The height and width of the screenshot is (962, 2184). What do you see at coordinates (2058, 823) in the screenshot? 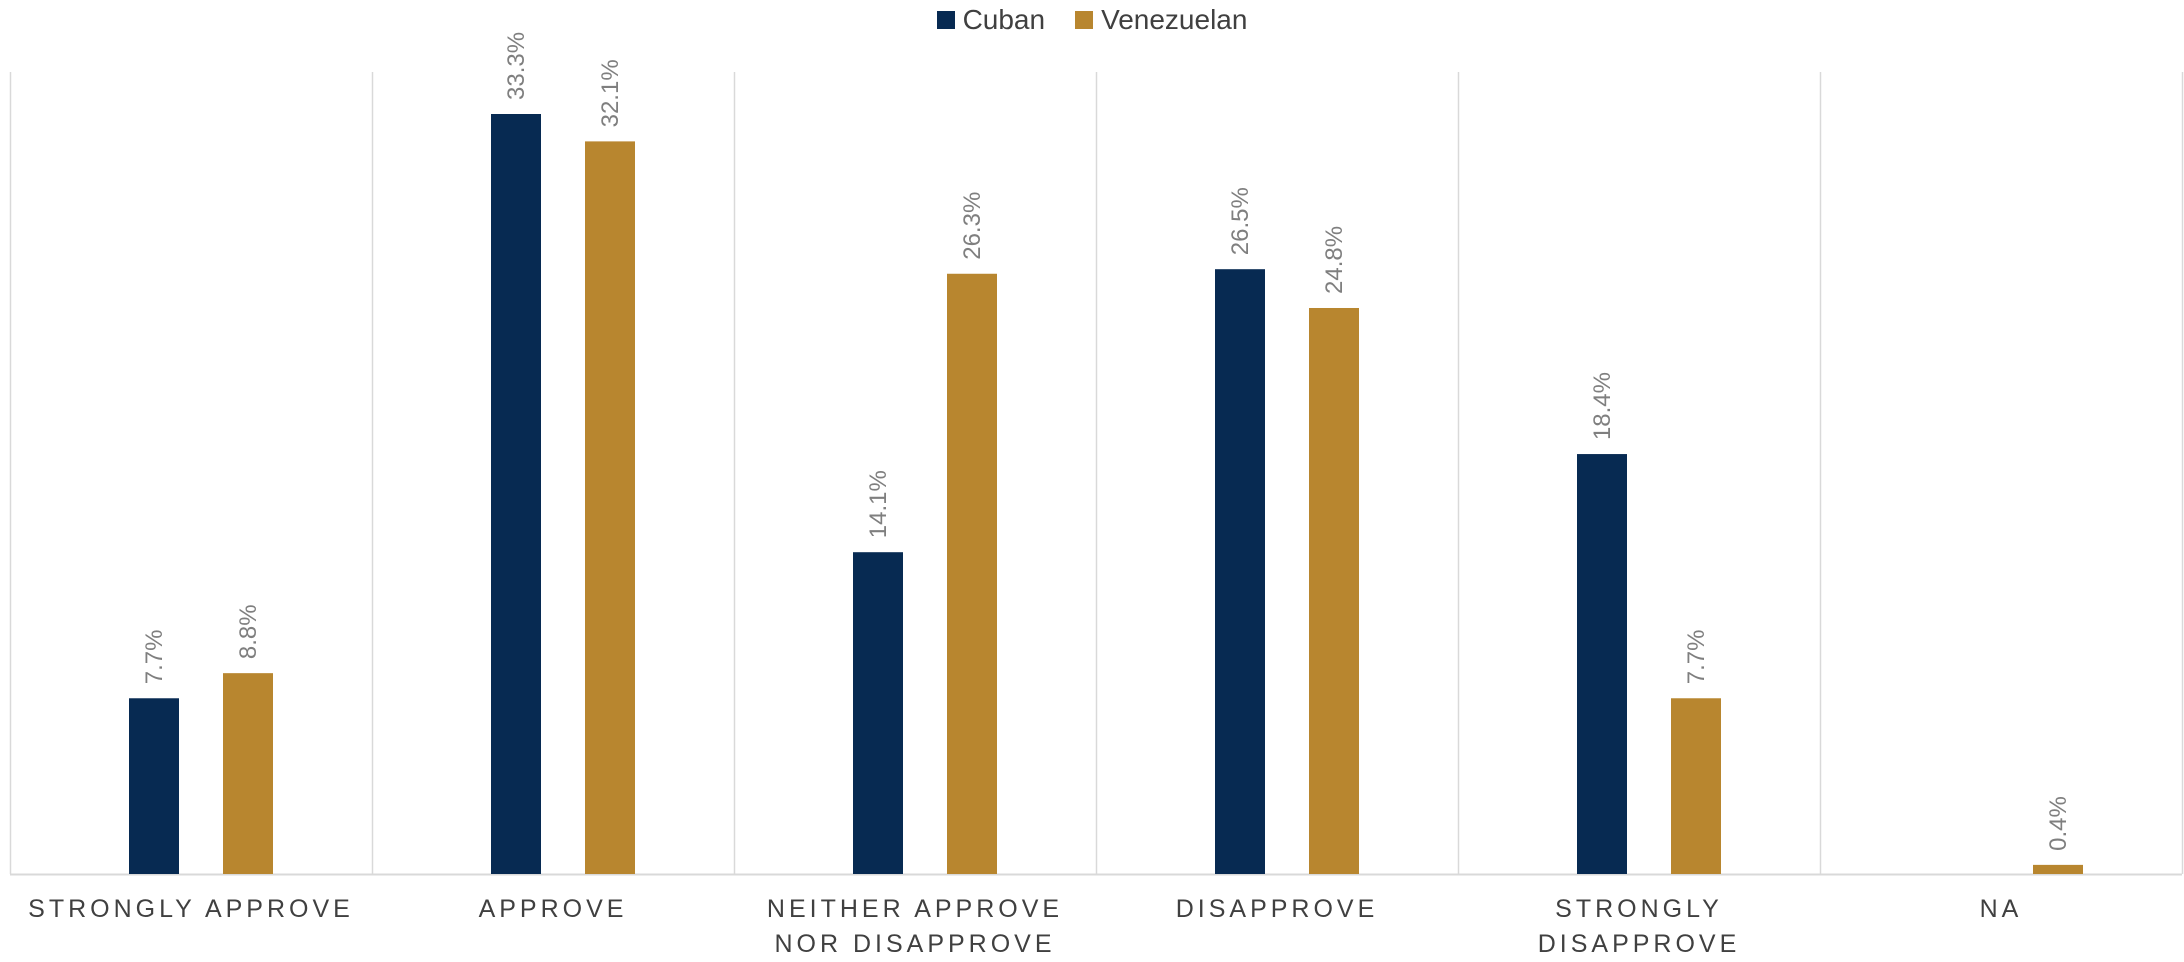
I see `data-label-venezuelan: 0.4%` at bounding box center [2058, 823].